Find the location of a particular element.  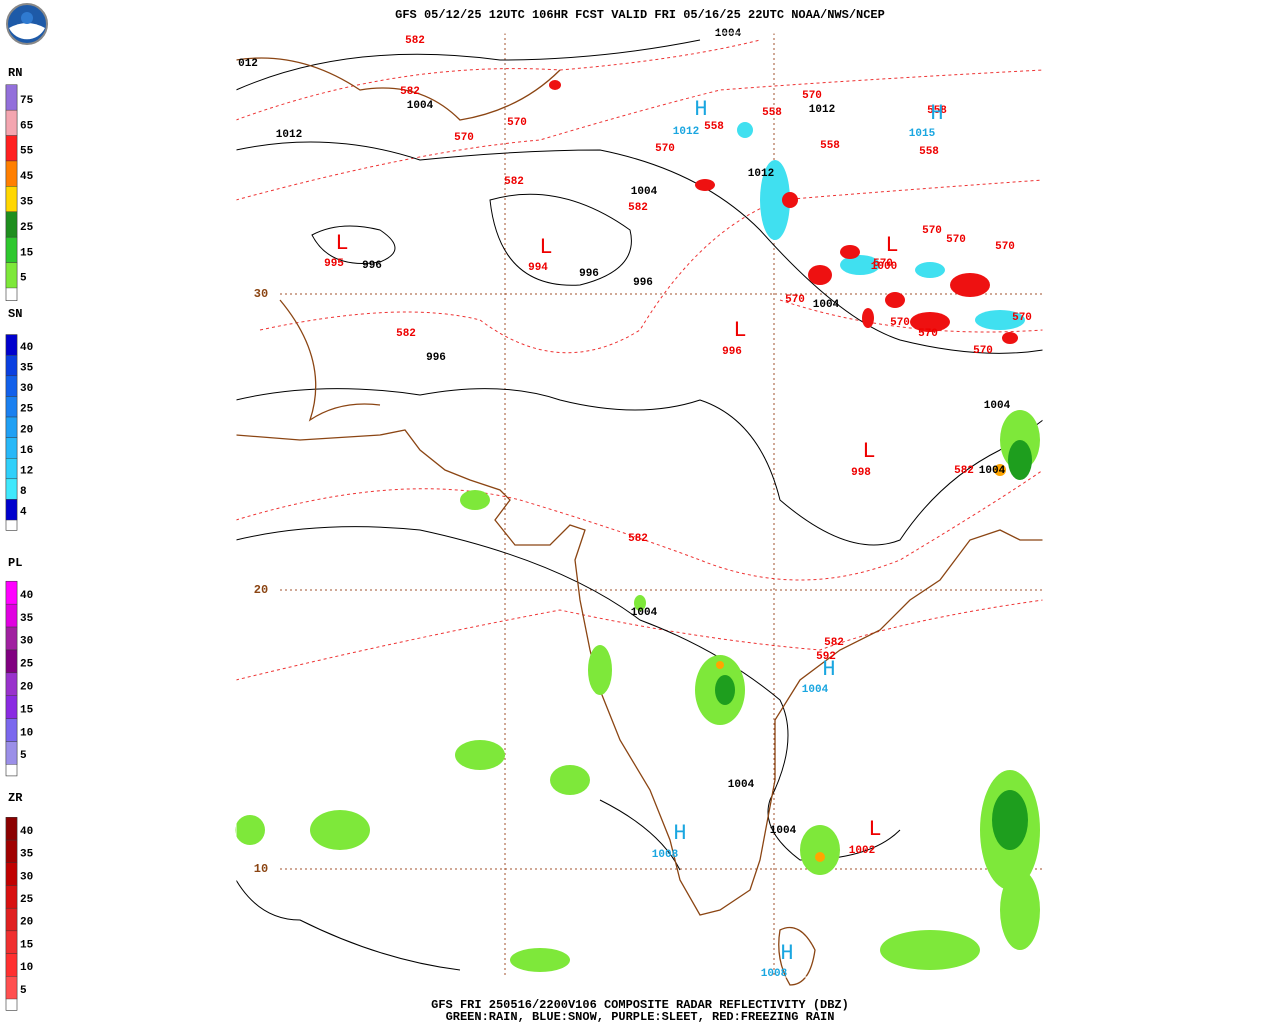

legend-tick-label: 75 is located at coordinates (27, 101).